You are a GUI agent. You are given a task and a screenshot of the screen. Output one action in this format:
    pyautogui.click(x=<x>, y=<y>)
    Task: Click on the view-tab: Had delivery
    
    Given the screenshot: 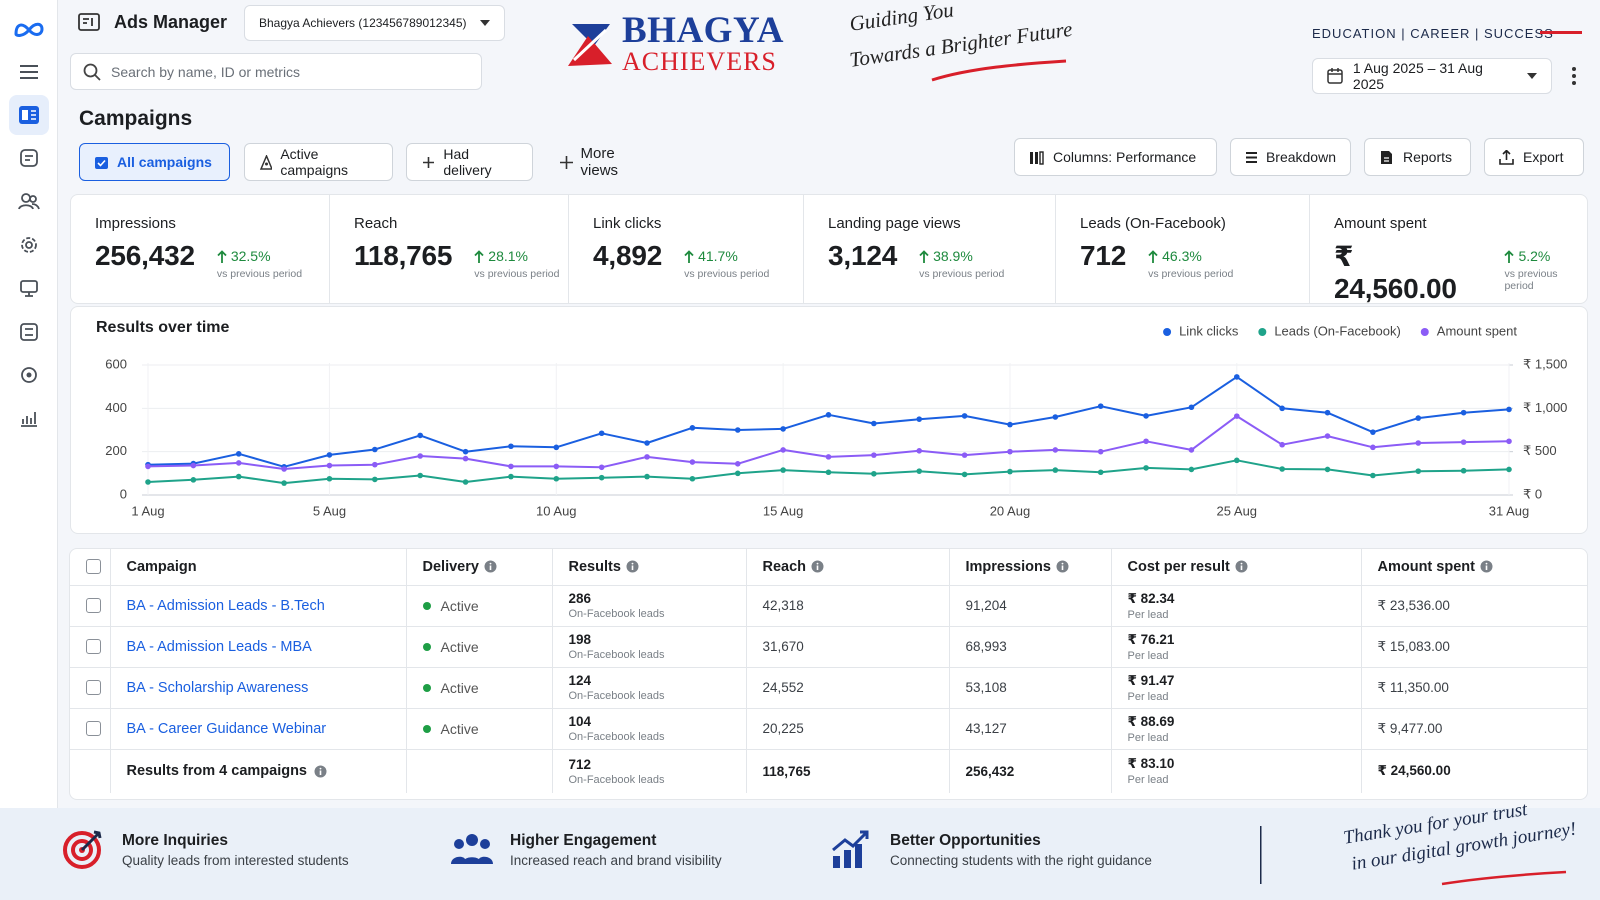 What is the action you would take?
    pyautogui.click(x=469, y=162)
    